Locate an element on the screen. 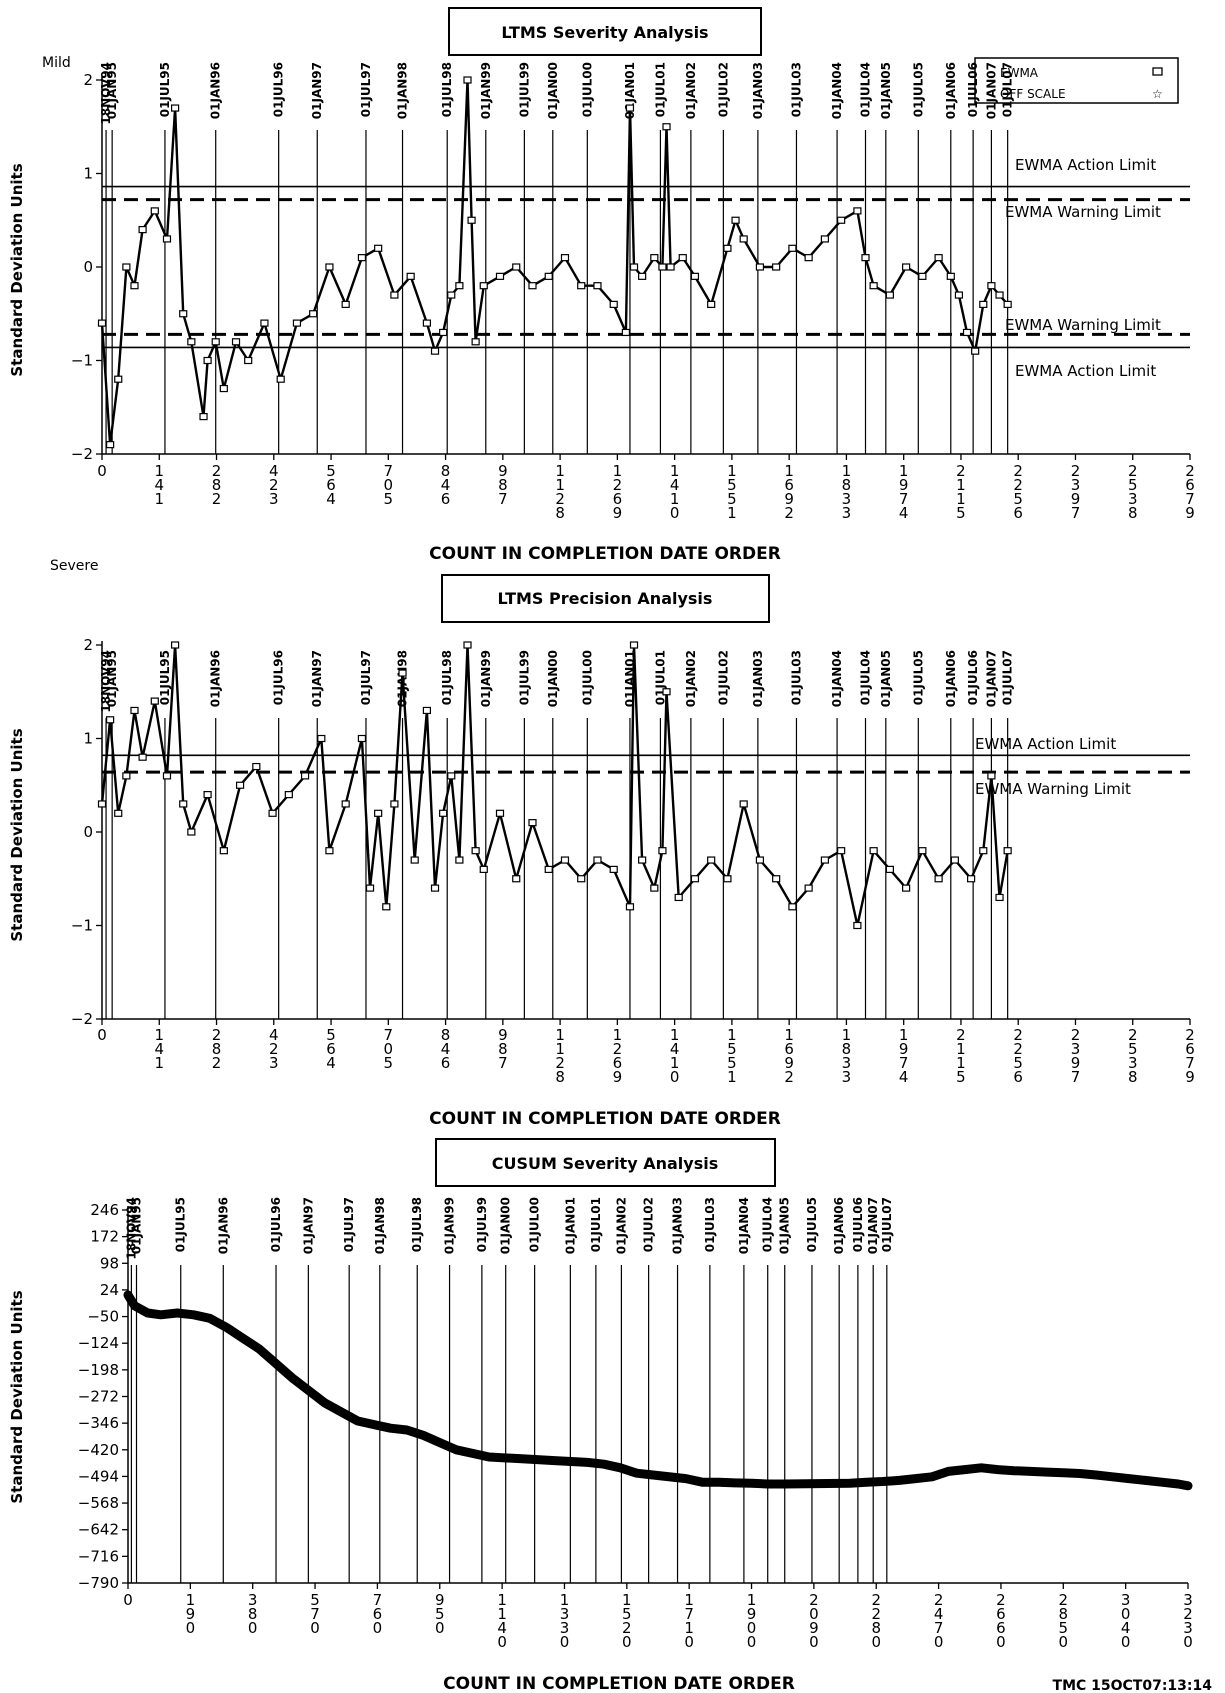  chart1-title-box is located at coordinates (605, 31).